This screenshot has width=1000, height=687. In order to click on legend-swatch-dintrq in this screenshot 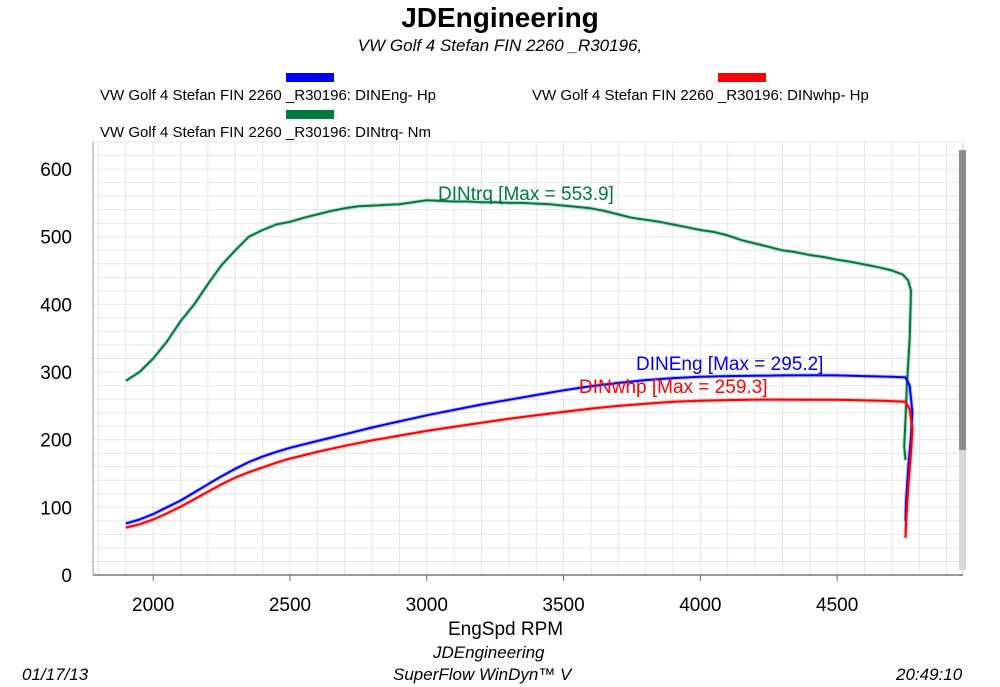, I will do `click(310, 114)`.